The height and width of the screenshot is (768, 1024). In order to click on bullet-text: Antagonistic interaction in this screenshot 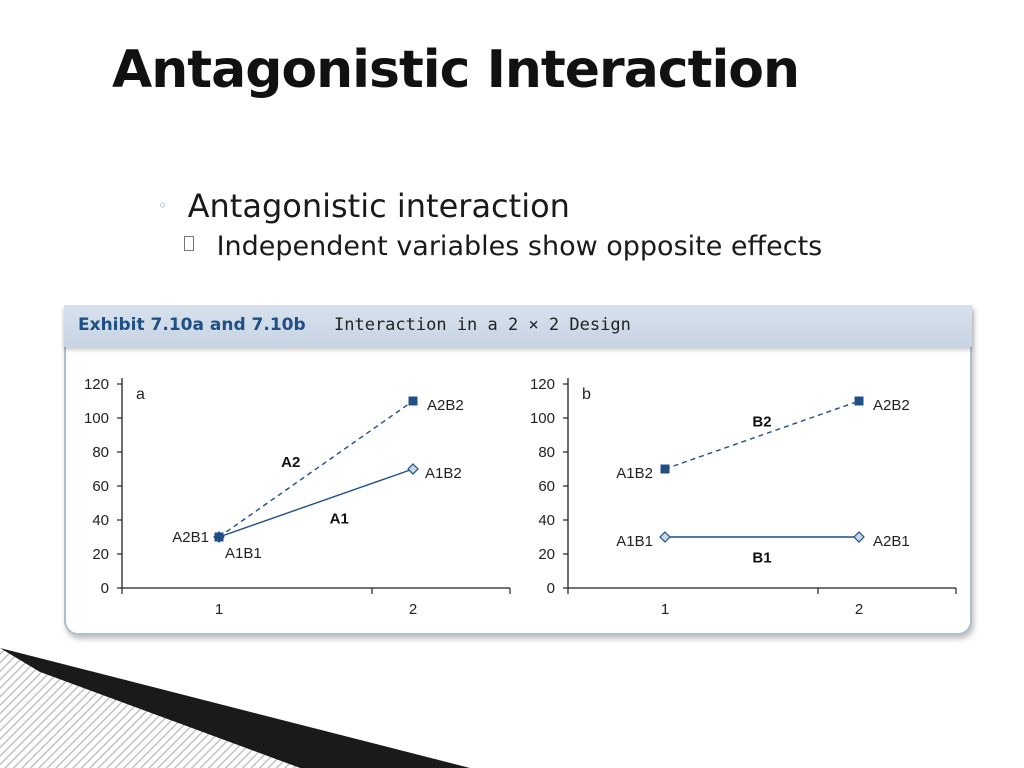, I will do `click(378, 206)`.